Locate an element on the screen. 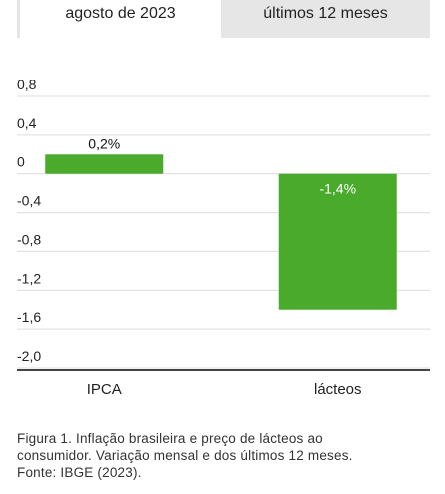 This screenshot has width=445, height=494. period-tabs: agosto de 2023 últimos 12 meses is located at coordinates (223, 19).